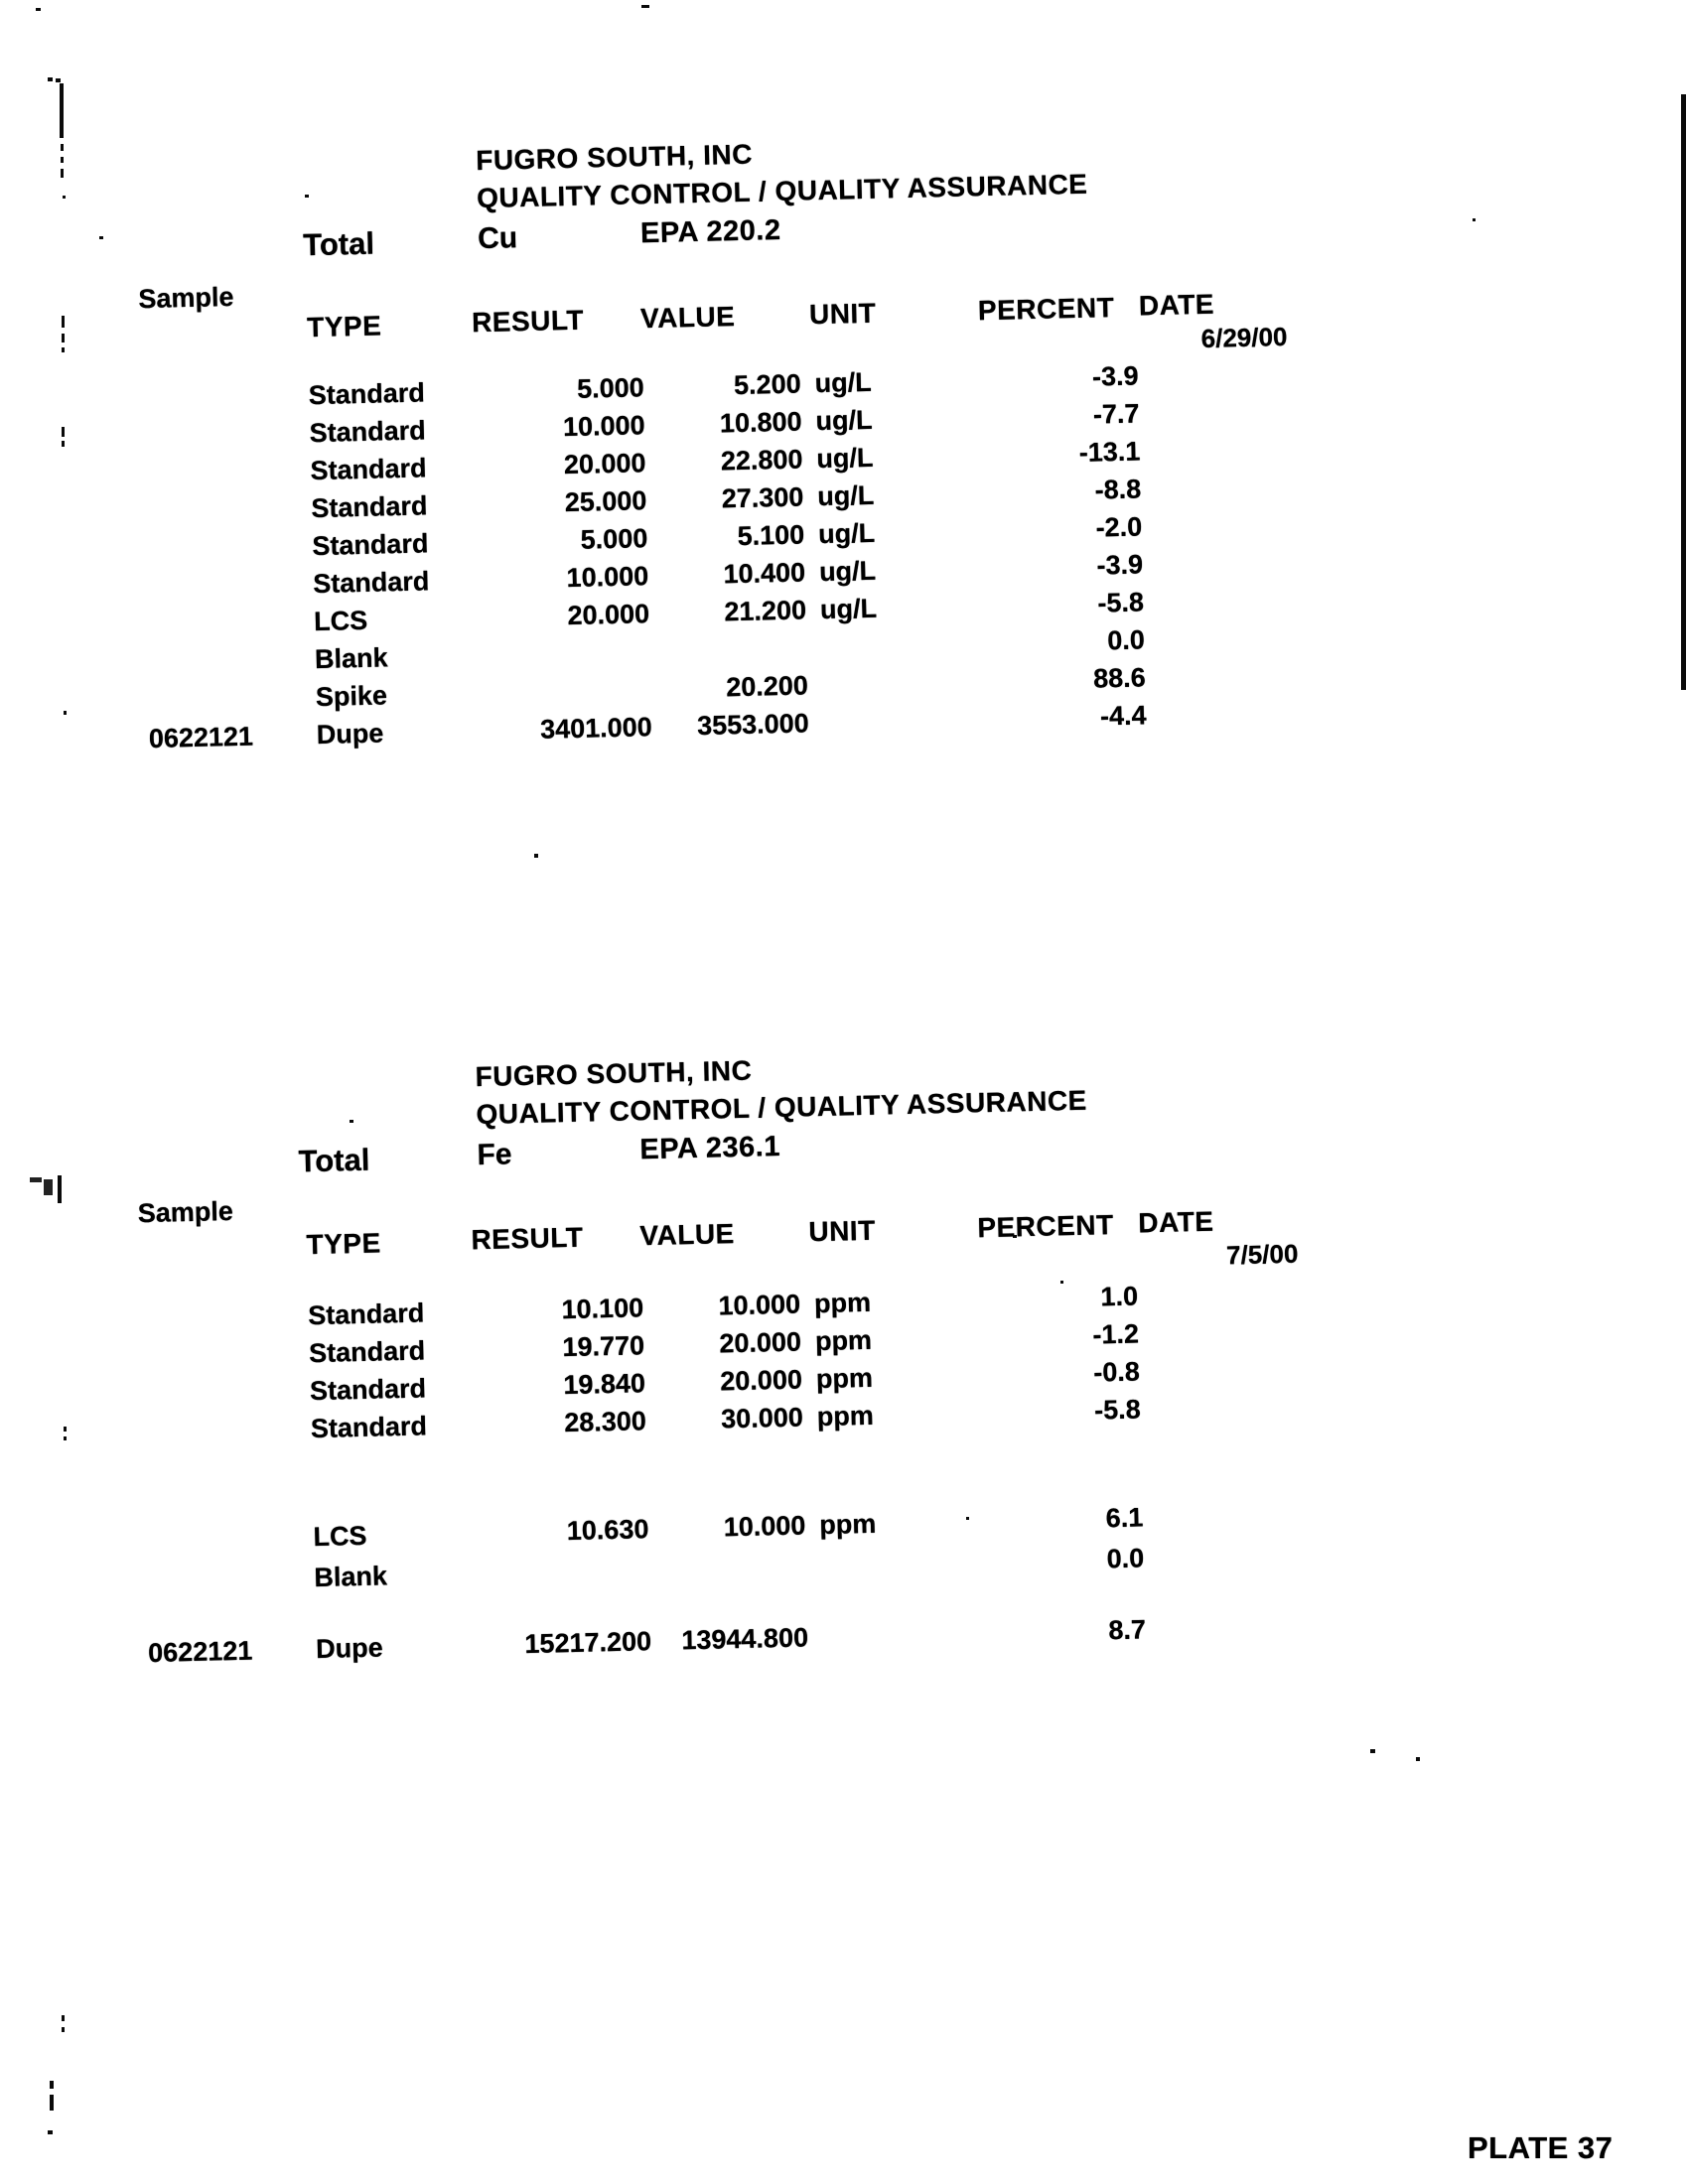  What do you see at coordinates (603, 1346) in the screenshot?
I see `cell-result: 19.770` at bounding box center [603, 1346].